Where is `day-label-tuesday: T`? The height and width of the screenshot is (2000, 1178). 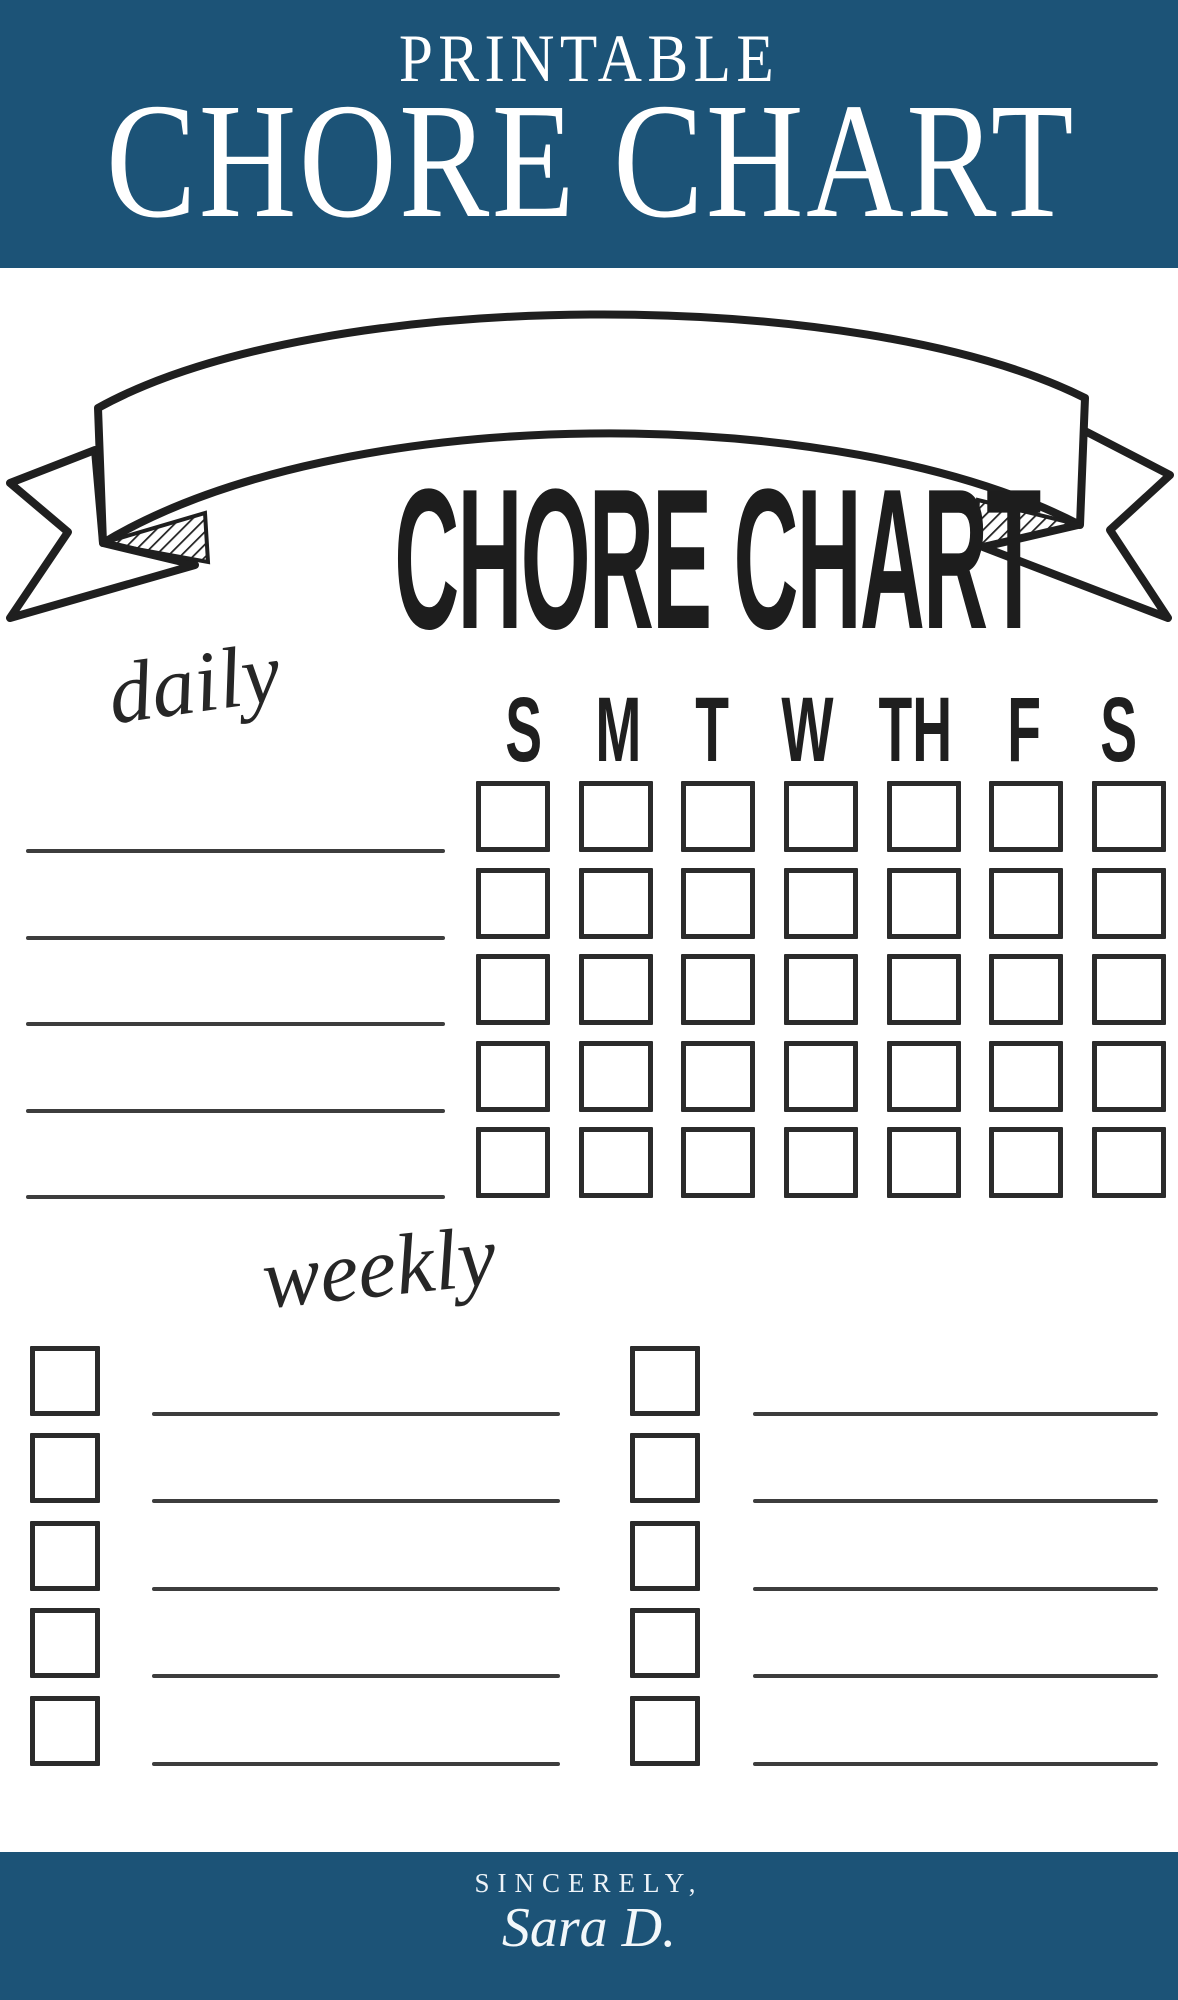
day-label-tuesday: T is located at coordinates (712, 730).